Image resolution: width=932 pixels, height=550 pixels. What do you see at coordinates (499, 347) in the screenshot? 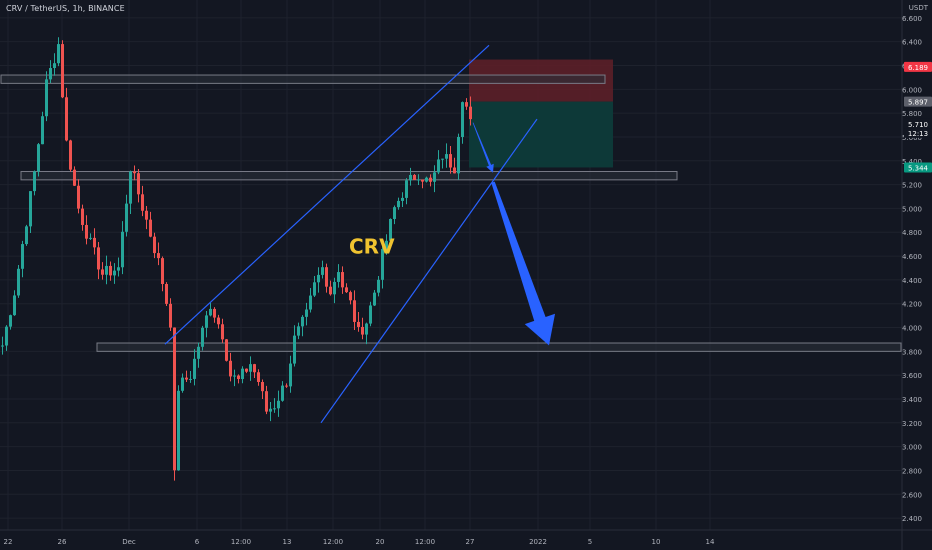
I see `zone-bottom` at bounding box center [499, 347].